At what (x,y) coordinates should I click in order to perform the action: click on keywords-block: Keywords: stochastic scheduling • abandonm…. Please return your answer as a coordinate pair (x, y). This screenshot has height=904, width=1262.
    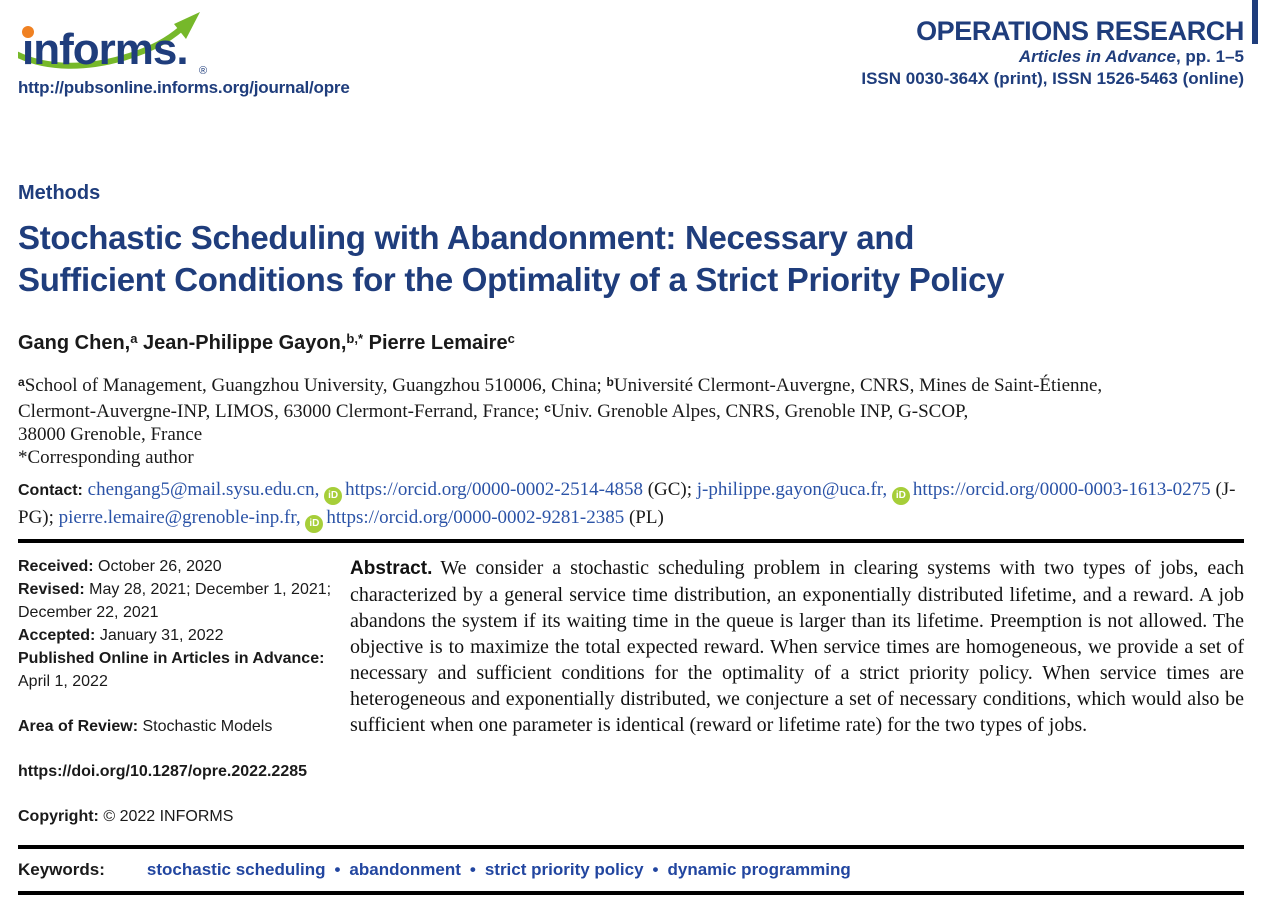
    Looking at the image, I should click on (631, 870).